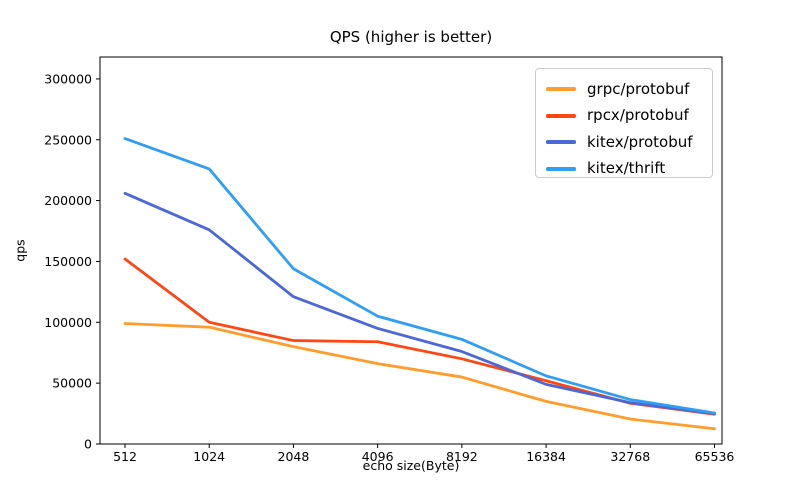  I want to click on y-tick-label: 150000, so click(68, 261).